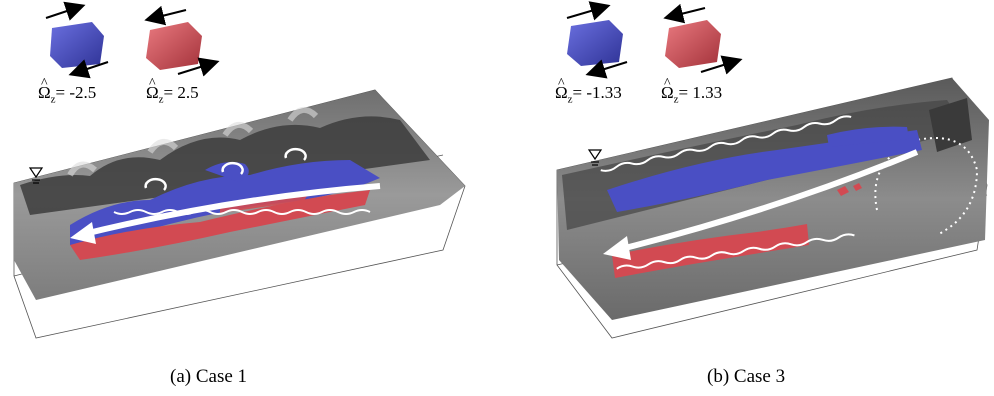 This screenshot has width=994, height=396. Describe the element at coordinates (735, 251) in the screenshot. I see `wavy-arrow-lower` at that location.